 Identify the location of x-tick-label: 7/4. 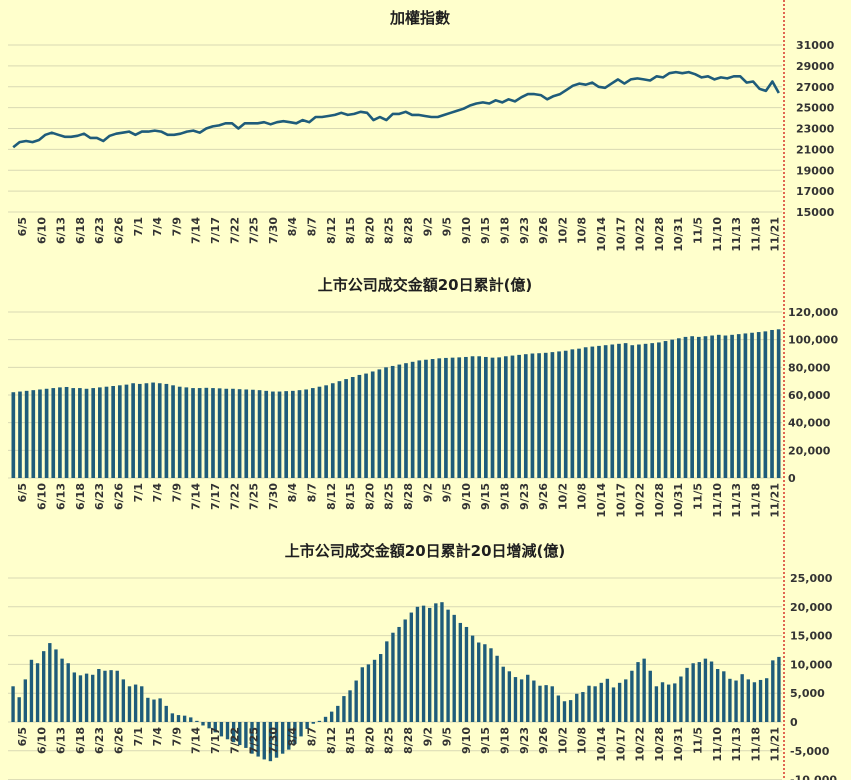
(157, 227).